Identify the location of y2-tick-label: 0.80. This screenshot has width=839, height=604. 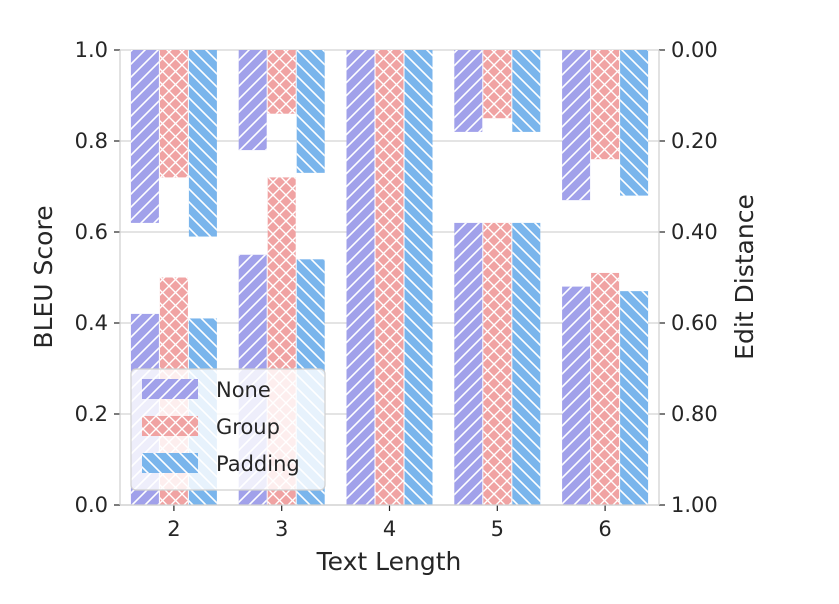
(694, 414).